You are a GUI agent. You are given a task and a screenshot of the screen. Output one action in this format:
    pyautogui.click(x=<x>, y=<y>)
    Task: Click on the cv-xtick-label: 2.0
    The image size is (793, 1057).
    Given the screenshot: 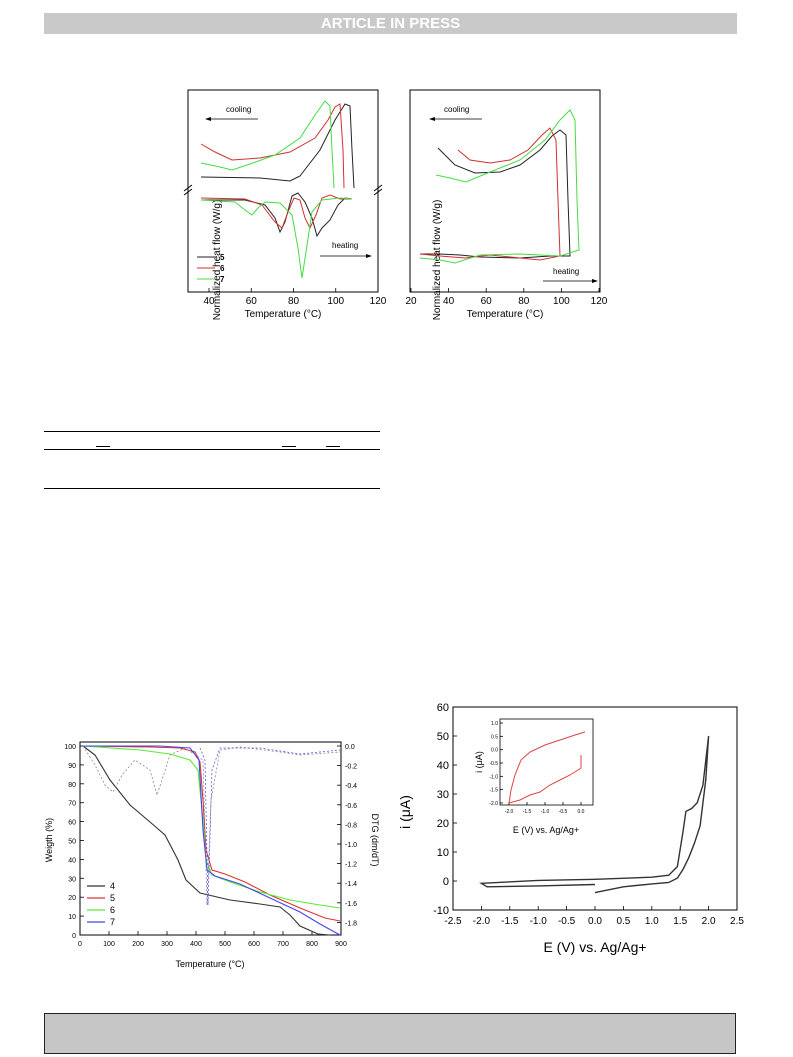 What is the action you would take?
    pyautogui.click(x=709, y=921)
    